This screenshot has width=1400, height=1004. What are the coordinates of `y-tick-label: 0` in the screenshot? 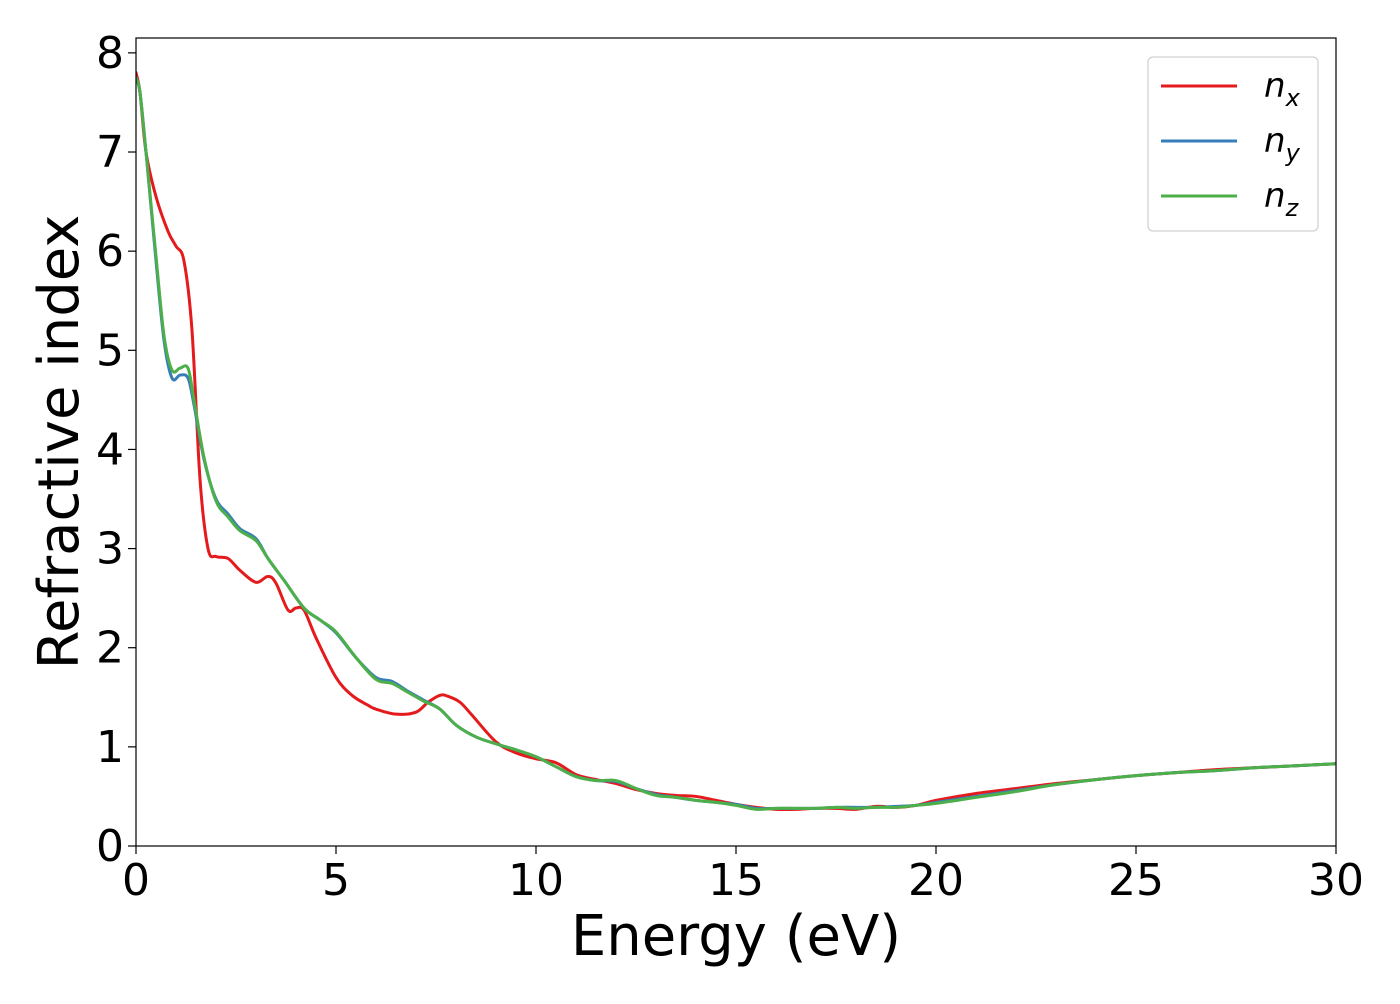 It's located at (110, 846).